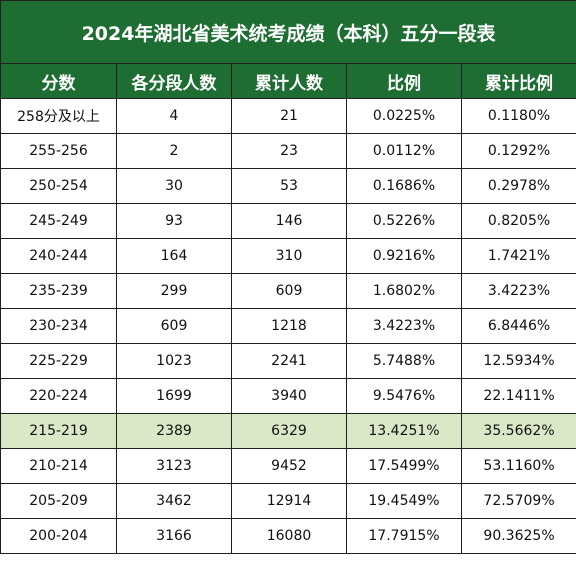 The height and width of the screenshot is (566, 576). Describe the element at coordinates (404, 116) in the screenshot. I see `ratio-cell: 0.0225%` at that location.